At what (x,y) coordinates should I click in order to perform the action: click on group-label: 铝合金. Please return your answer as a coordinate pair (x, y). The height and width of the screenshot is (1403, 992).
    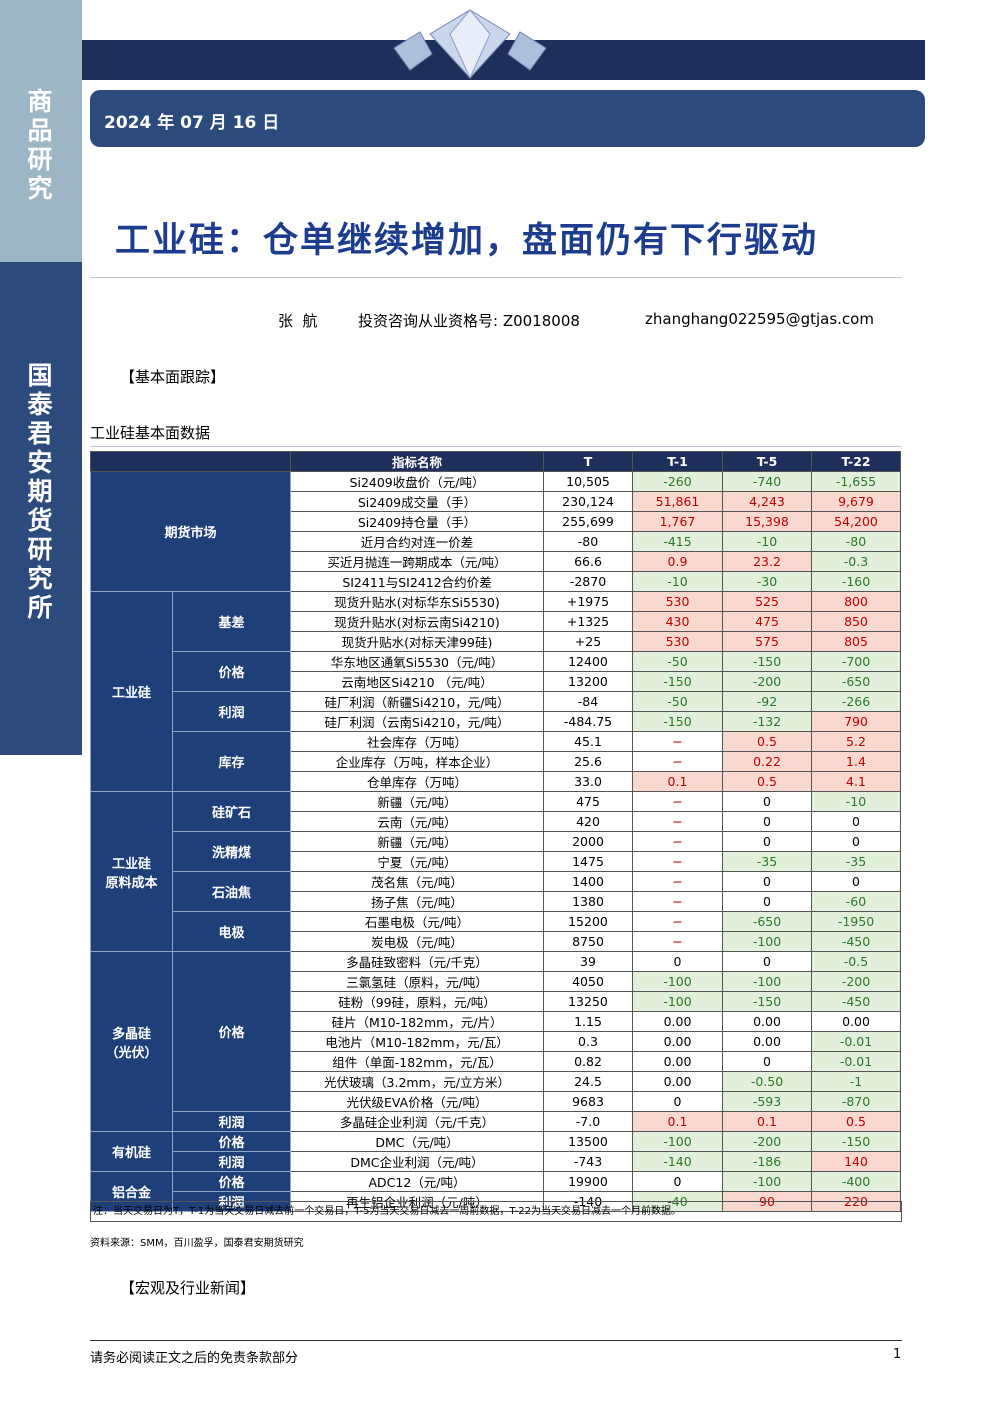
    Looking at the image, I should click on (131, 1191).